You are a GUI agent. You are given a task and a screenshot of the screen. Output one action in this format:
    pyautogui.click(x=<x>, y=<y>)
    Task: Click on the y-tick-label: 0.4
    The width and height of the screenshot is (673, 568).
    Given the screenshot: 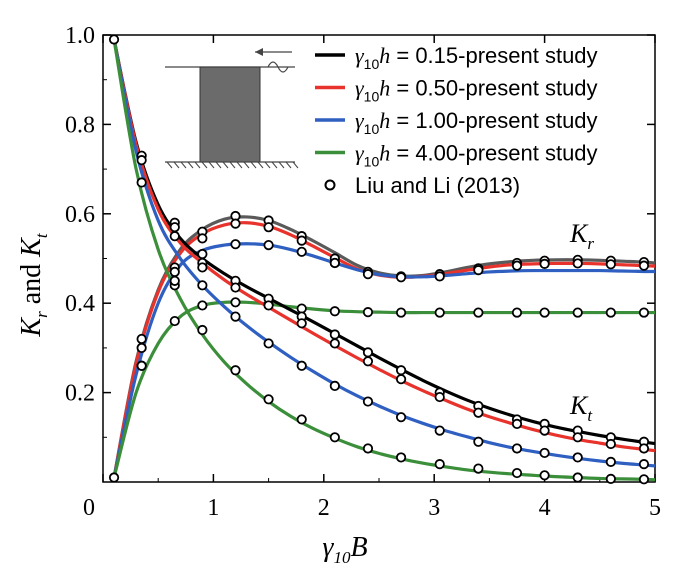 What is the action you would take?
    pyautogui.click(x=80, y=304)
    